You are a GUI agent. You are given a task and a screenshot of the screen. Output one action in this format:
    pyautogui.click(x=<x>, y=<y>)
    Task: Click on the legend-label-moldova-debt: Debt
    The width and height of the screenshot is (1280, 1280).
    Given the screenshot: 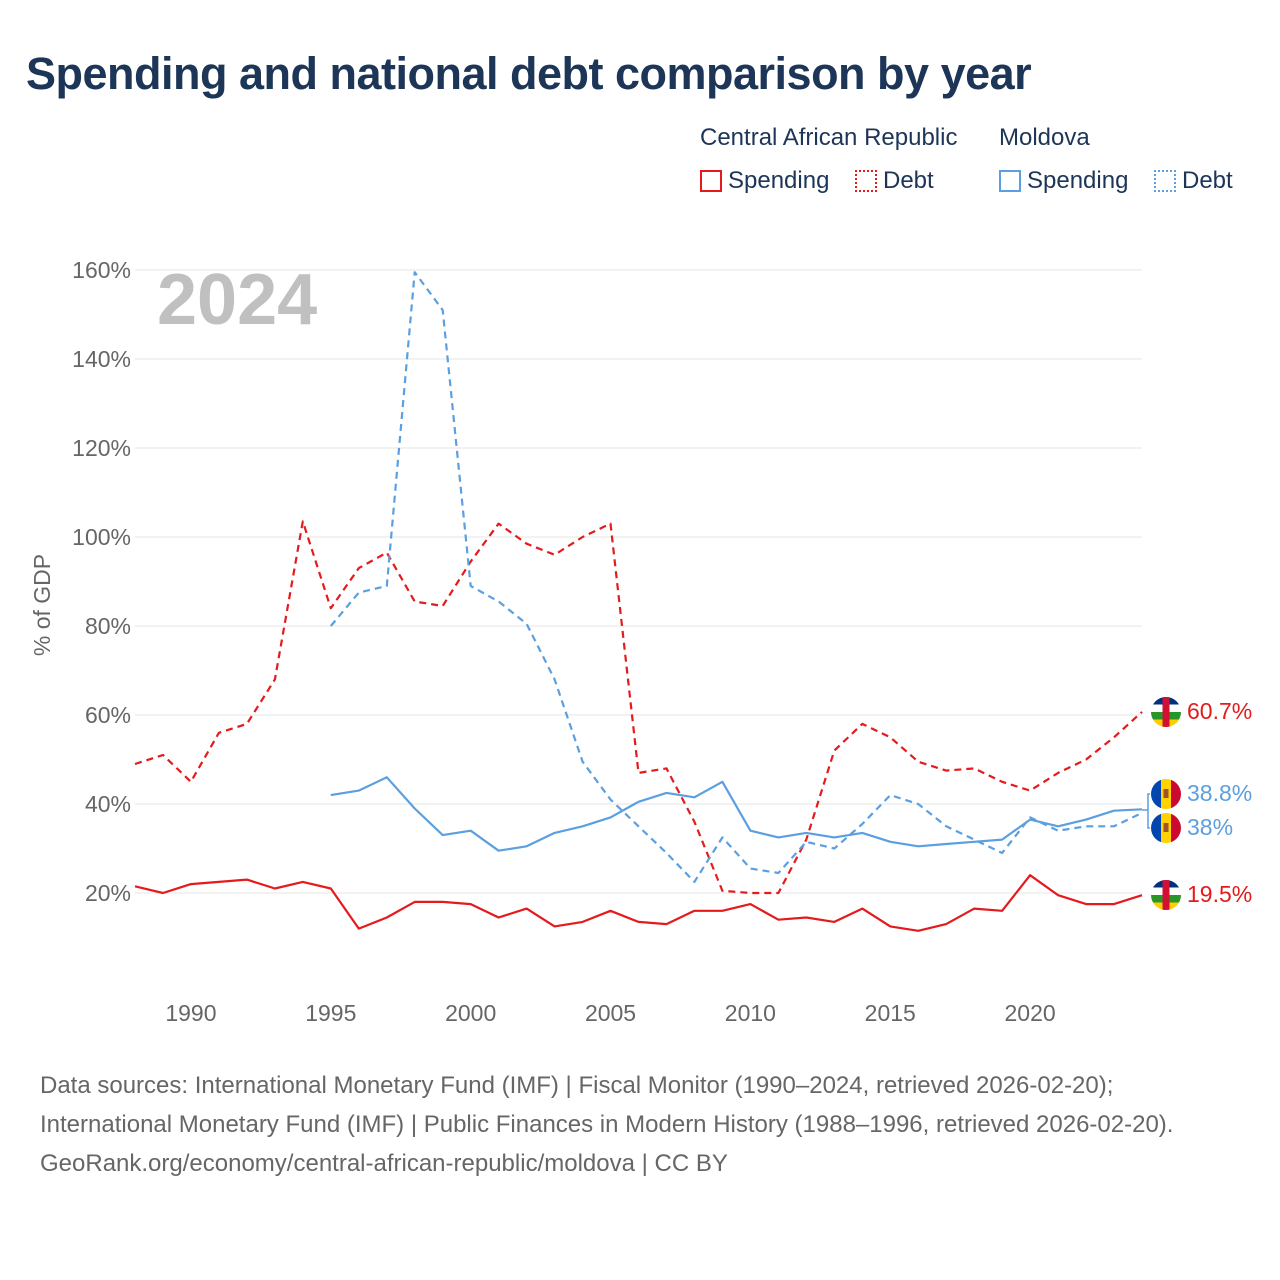 What is the action you would take?
    pyautogui.click(x=1207, y=180)
    